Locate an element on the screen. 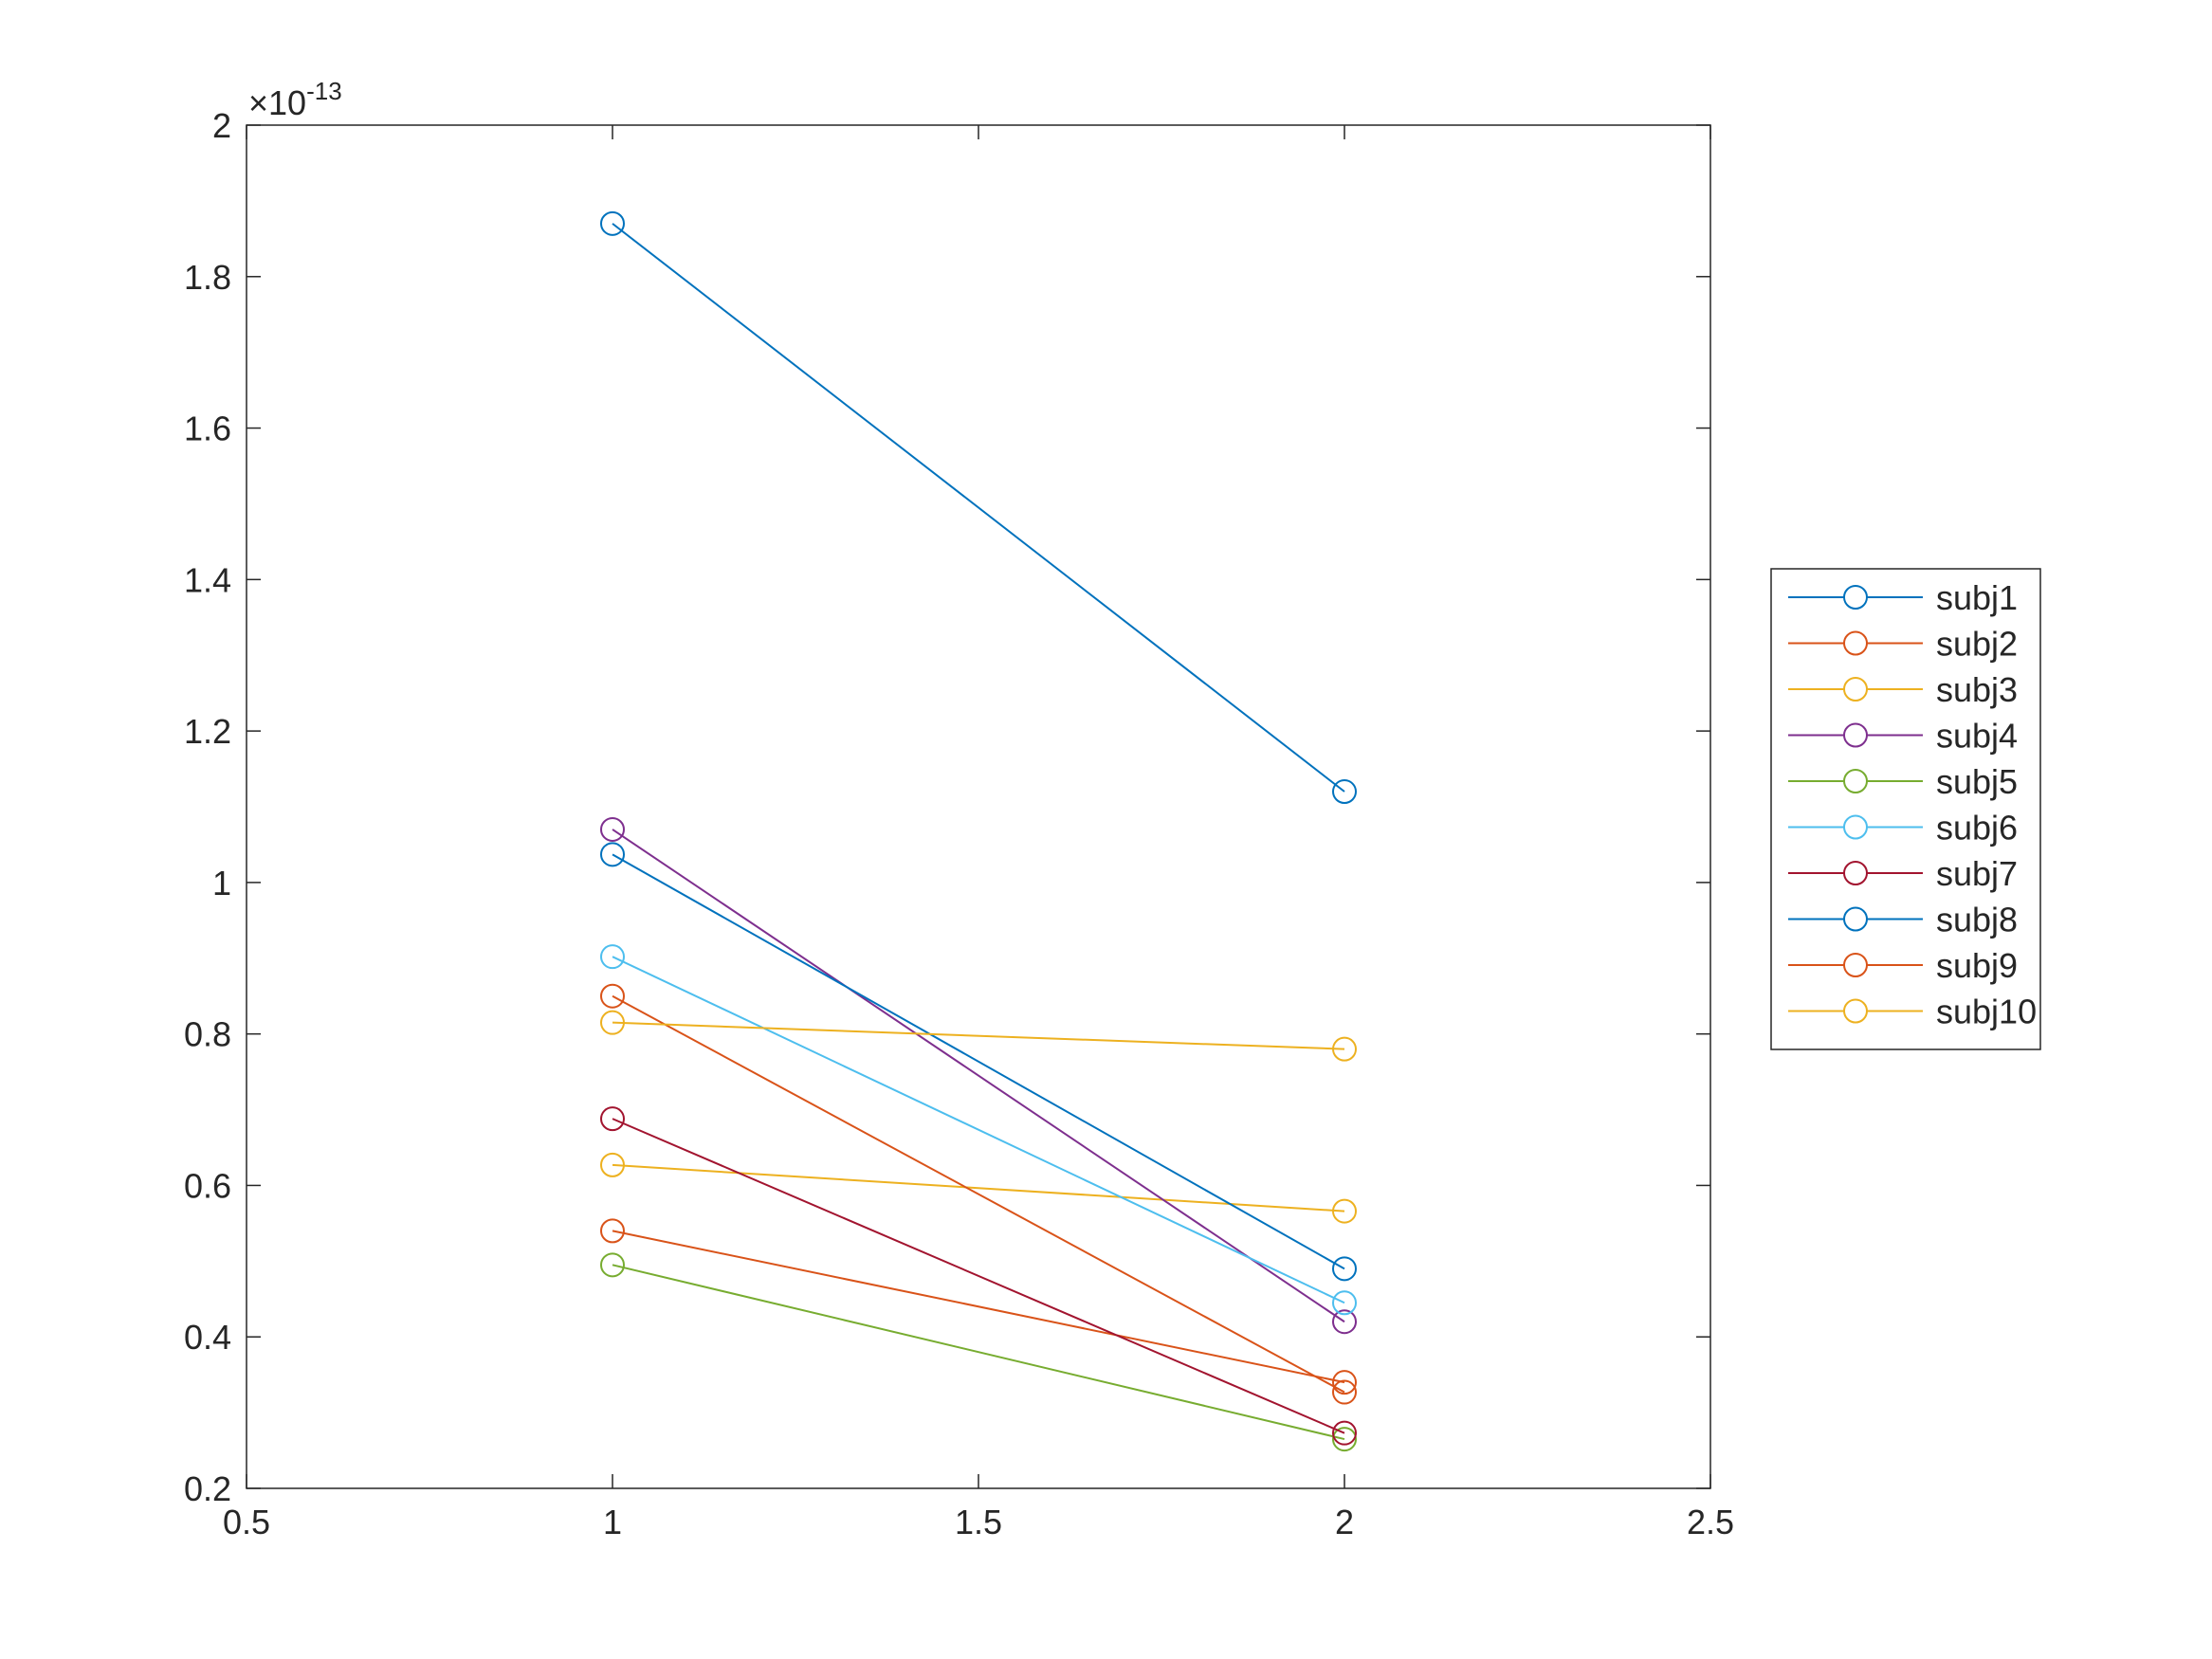  series-subj7 is located at coordinates (978, 1276).